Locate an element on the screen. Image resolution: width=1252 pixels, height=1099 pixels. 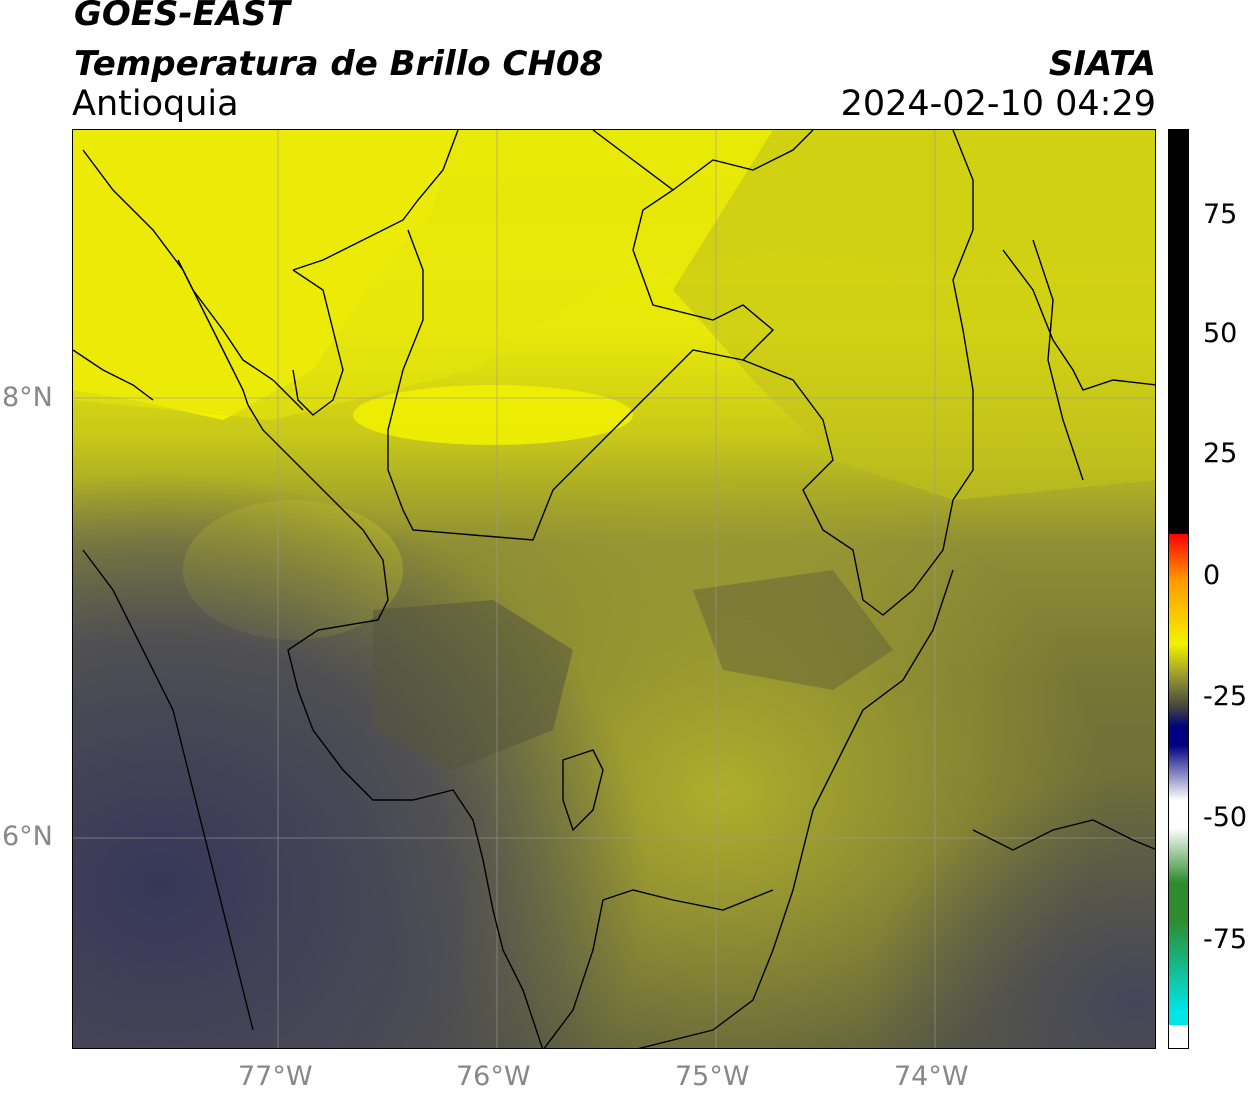
longitude-label-75w: 75°W is located at coordinates (712, 1076).